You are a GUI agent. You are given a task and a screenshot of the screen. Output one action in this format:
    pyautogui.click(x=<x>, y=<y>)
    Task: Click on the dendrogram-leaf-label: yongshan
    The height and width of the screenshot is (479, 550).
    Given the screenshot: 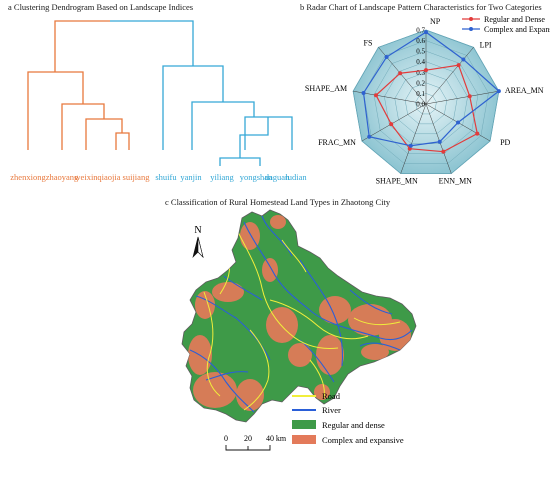 What is the action you would take?
    pyautogui.click(x=256, y=177)
    